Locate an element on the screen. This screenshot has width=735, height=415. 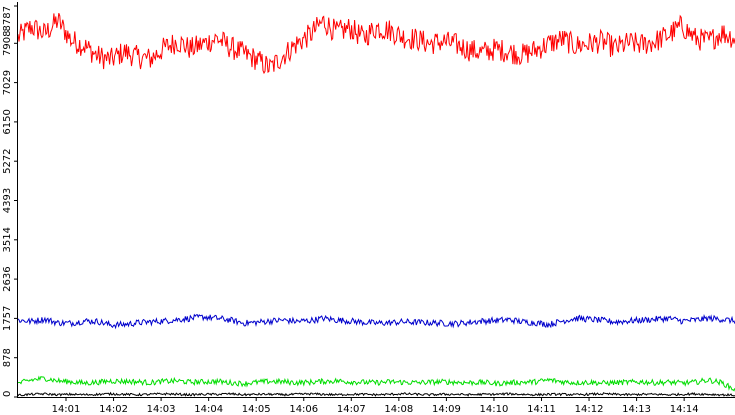
x-tick-label: 14:11 is located at coordinates (541, 409).